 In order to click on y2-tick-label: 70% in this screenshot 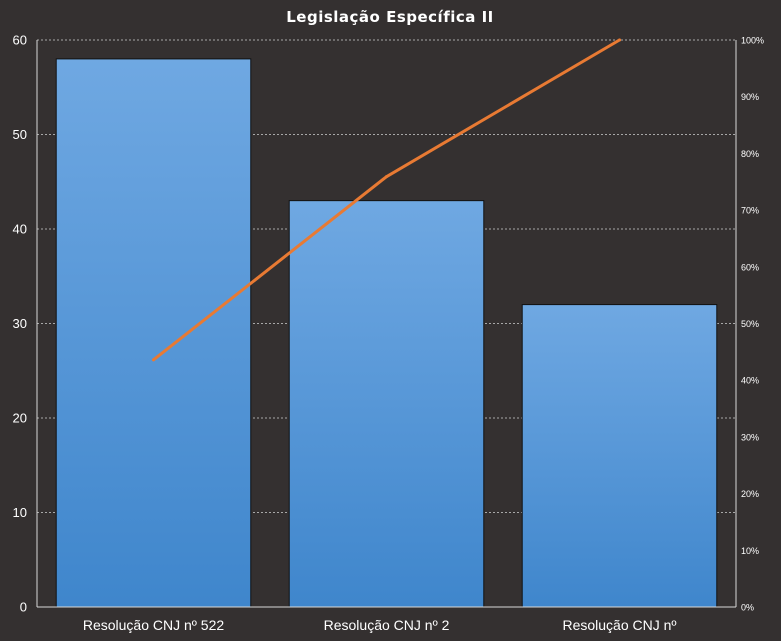, I will do `click(750, 211)`.